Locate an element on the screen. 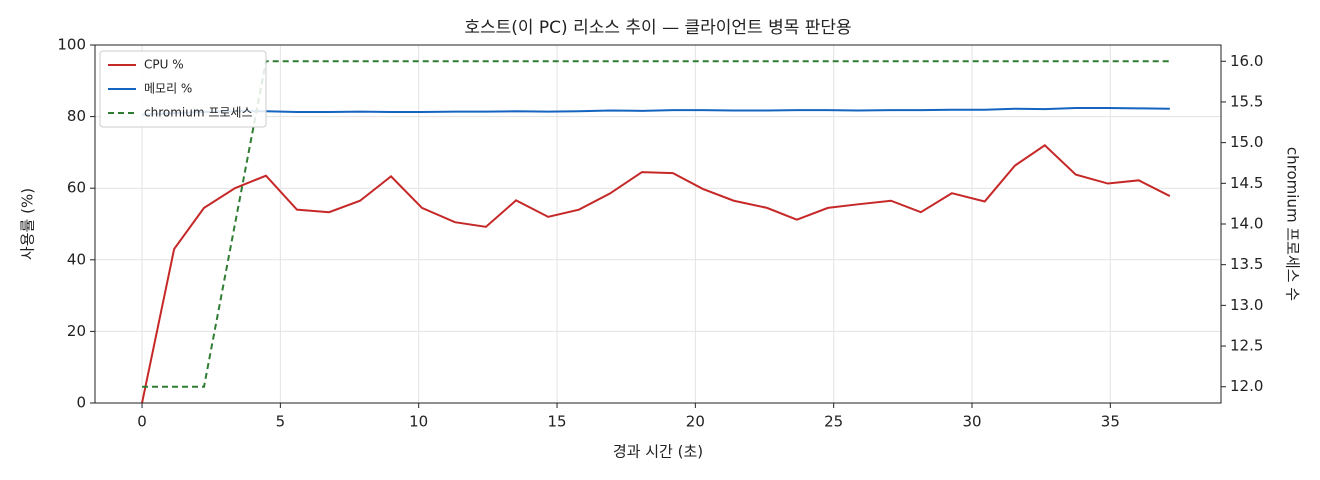 This screenshot has height=480, width=1320. x-axis-label: 경과 시간 (초) is located at coordinates (658, 452).